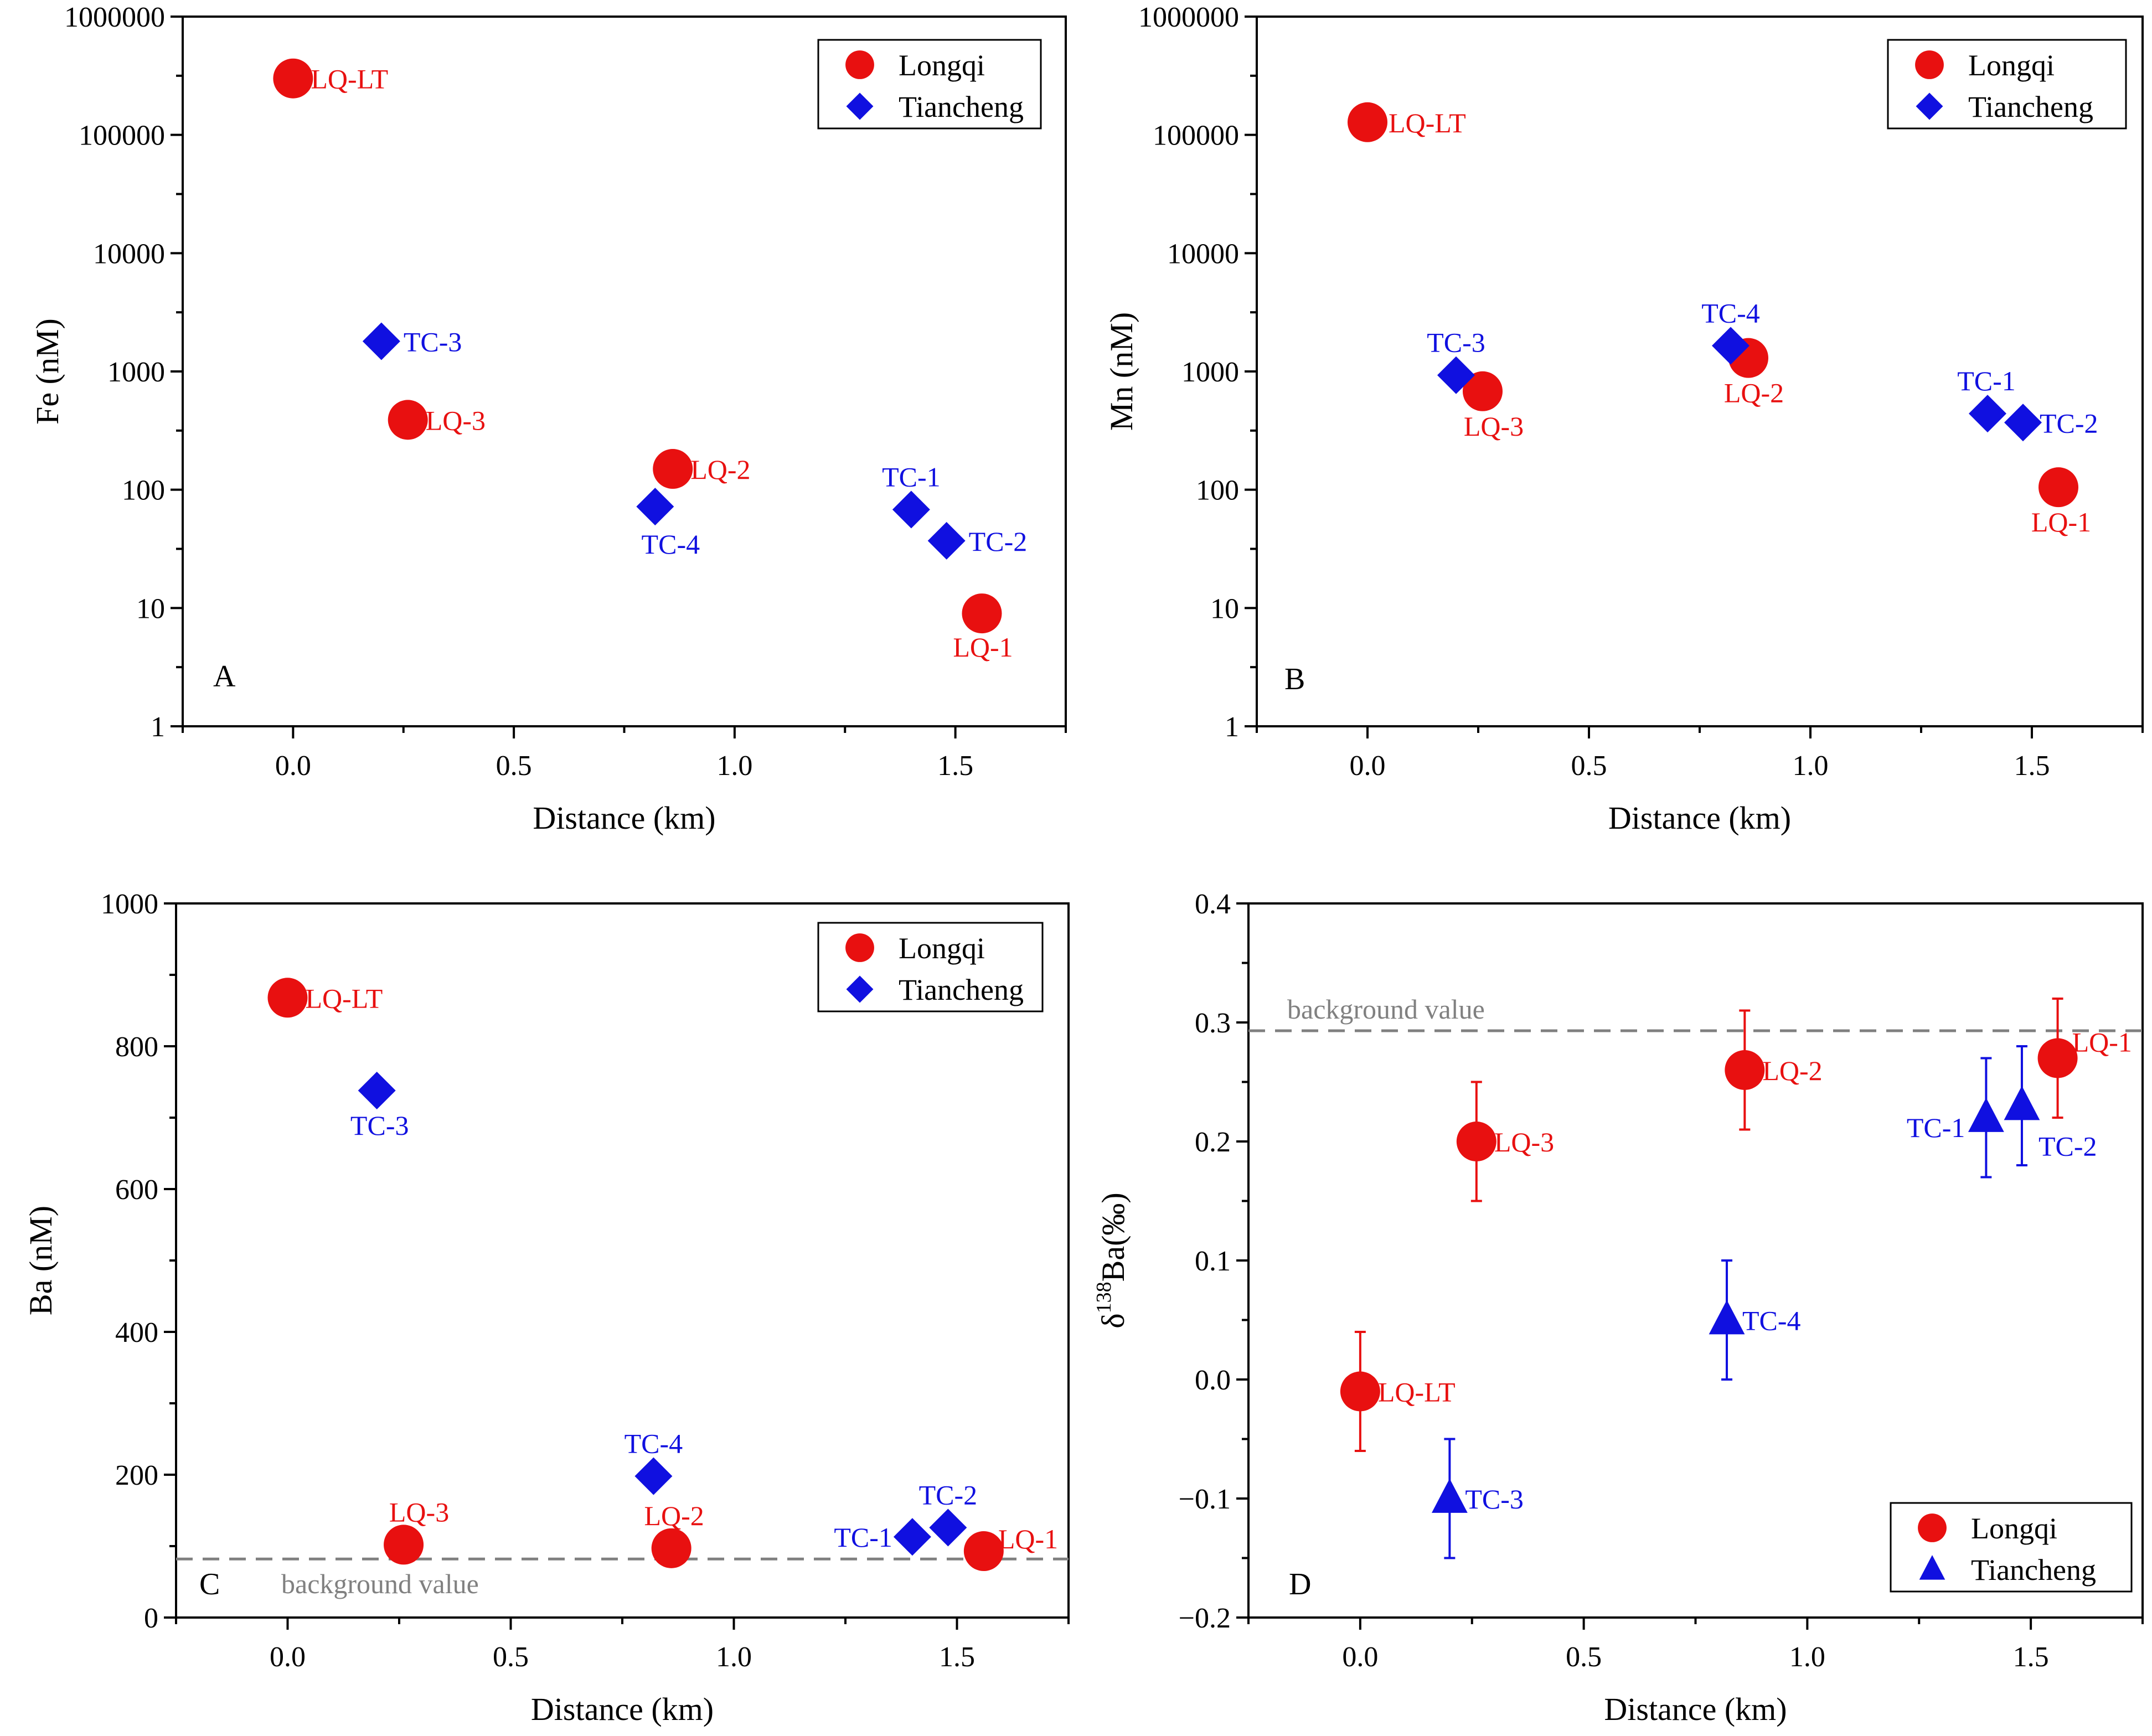 Image resolution: width=2152 pixels, height=1736 pixels. What do you see at coordinates (1121, 372) in the screenshot?
I see `y-axis-title: Mn (nM)` at bounding box center [1121, 372].